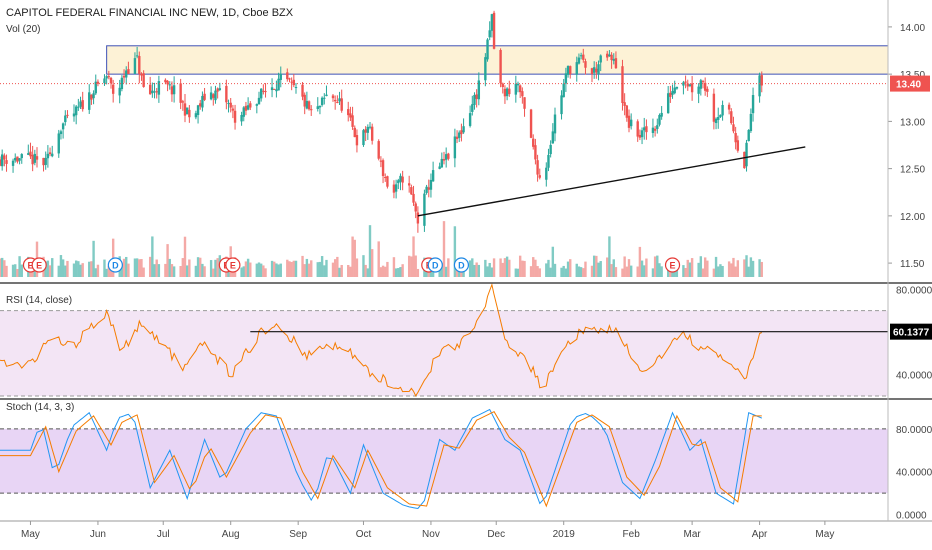 The image size is (932, 550). Describe the element at coordinates (912, 122) in the screenshot. I see `price-tick-label: 13.00` at that location.